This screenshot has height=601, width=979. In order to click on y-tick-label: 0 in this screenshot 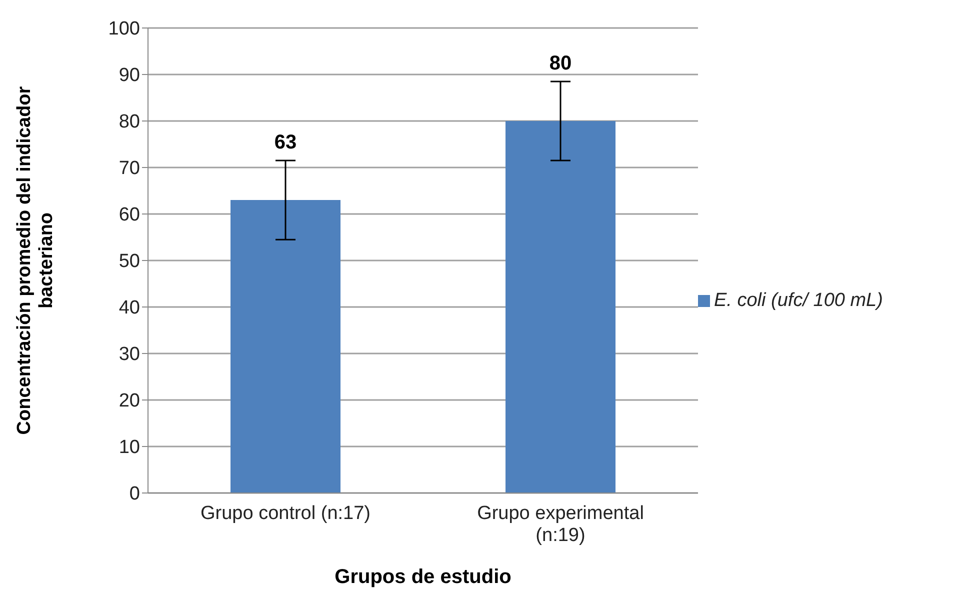, I will do `click(134, 494)`.